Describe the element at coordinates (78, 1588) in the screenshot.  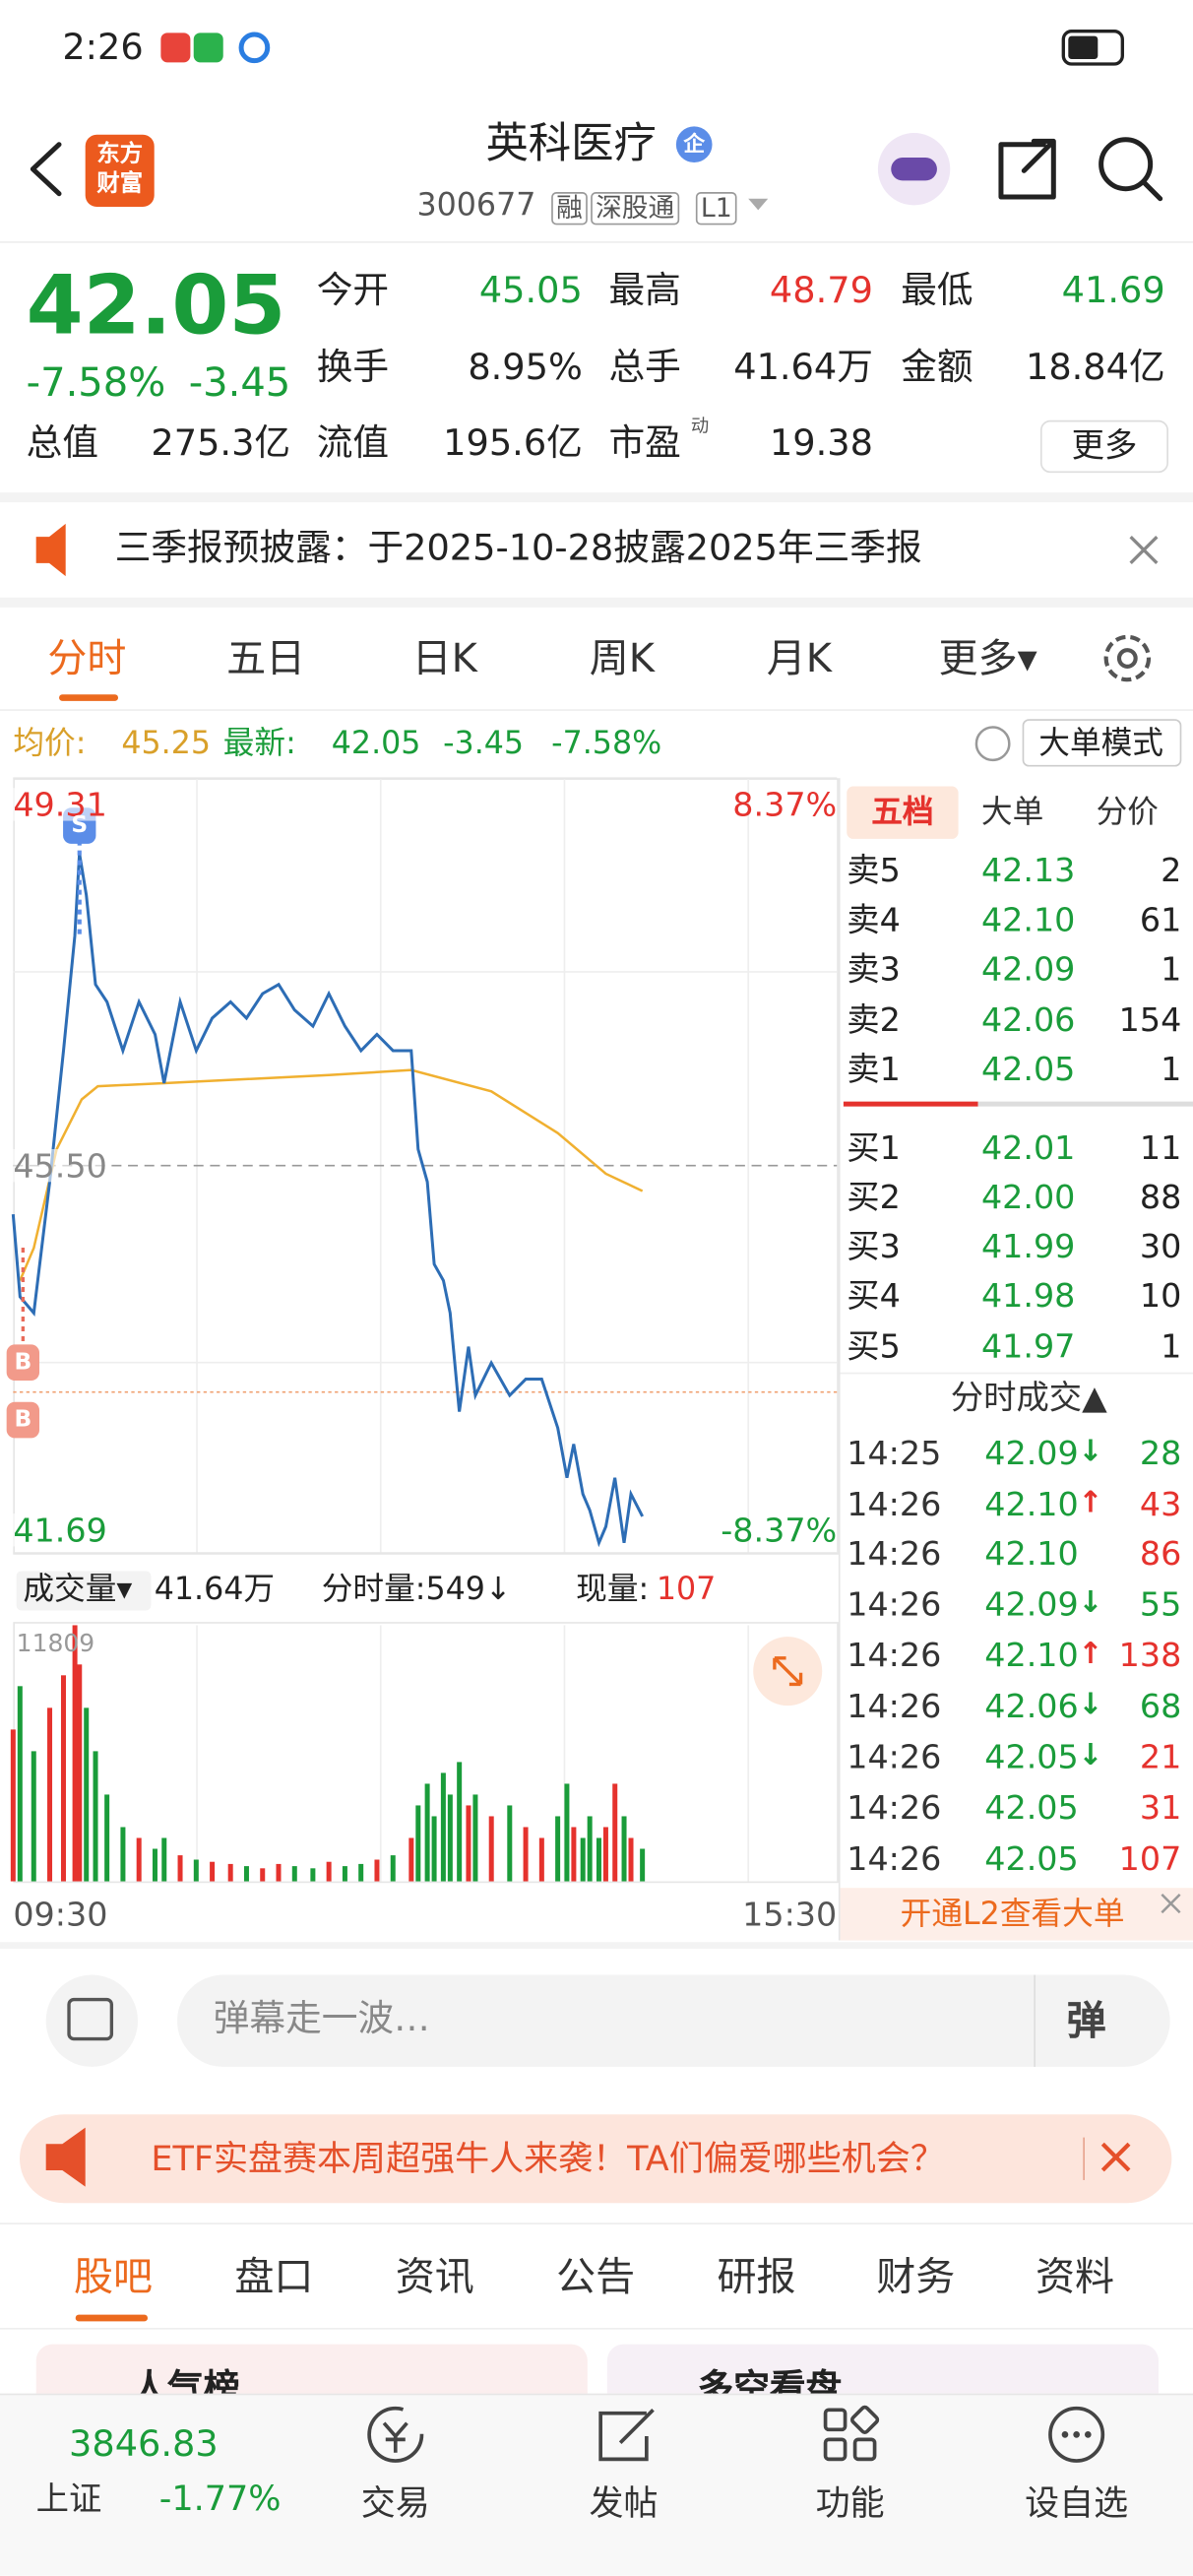
I see `volume-menu: 成交量▾` at that location.